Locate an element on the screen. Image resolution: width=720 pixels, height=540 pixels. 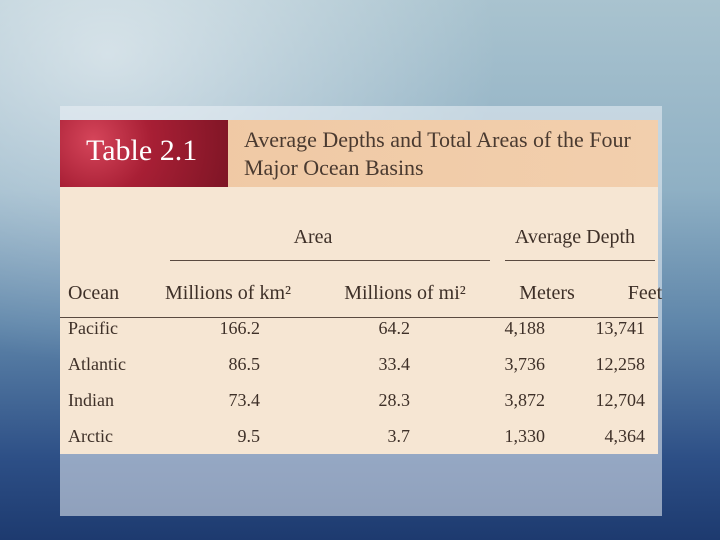
column-header: Meters is located at coordinates (547, 293).